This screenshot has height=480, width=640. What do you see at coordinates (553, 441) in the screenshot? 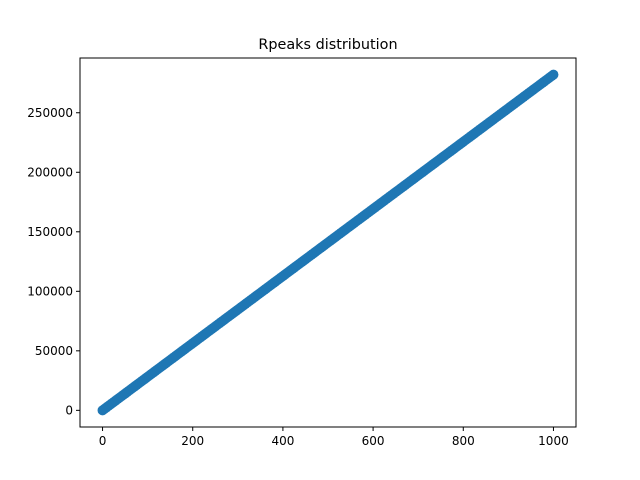
I see `x-tick-label: 1000` at bounding box center [553, 441].